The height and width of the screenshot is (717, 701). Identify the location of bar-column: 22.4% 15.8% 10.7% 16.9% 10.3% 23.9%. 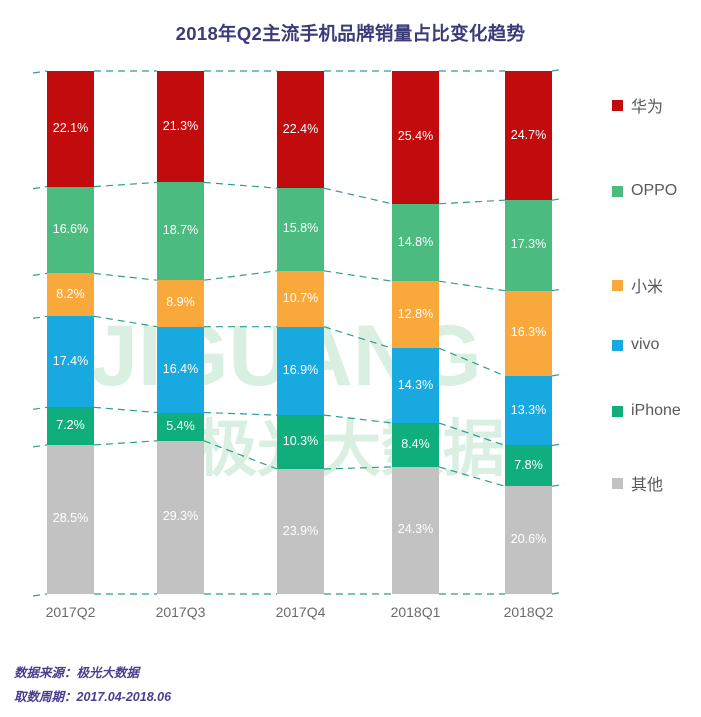
(300, 332).